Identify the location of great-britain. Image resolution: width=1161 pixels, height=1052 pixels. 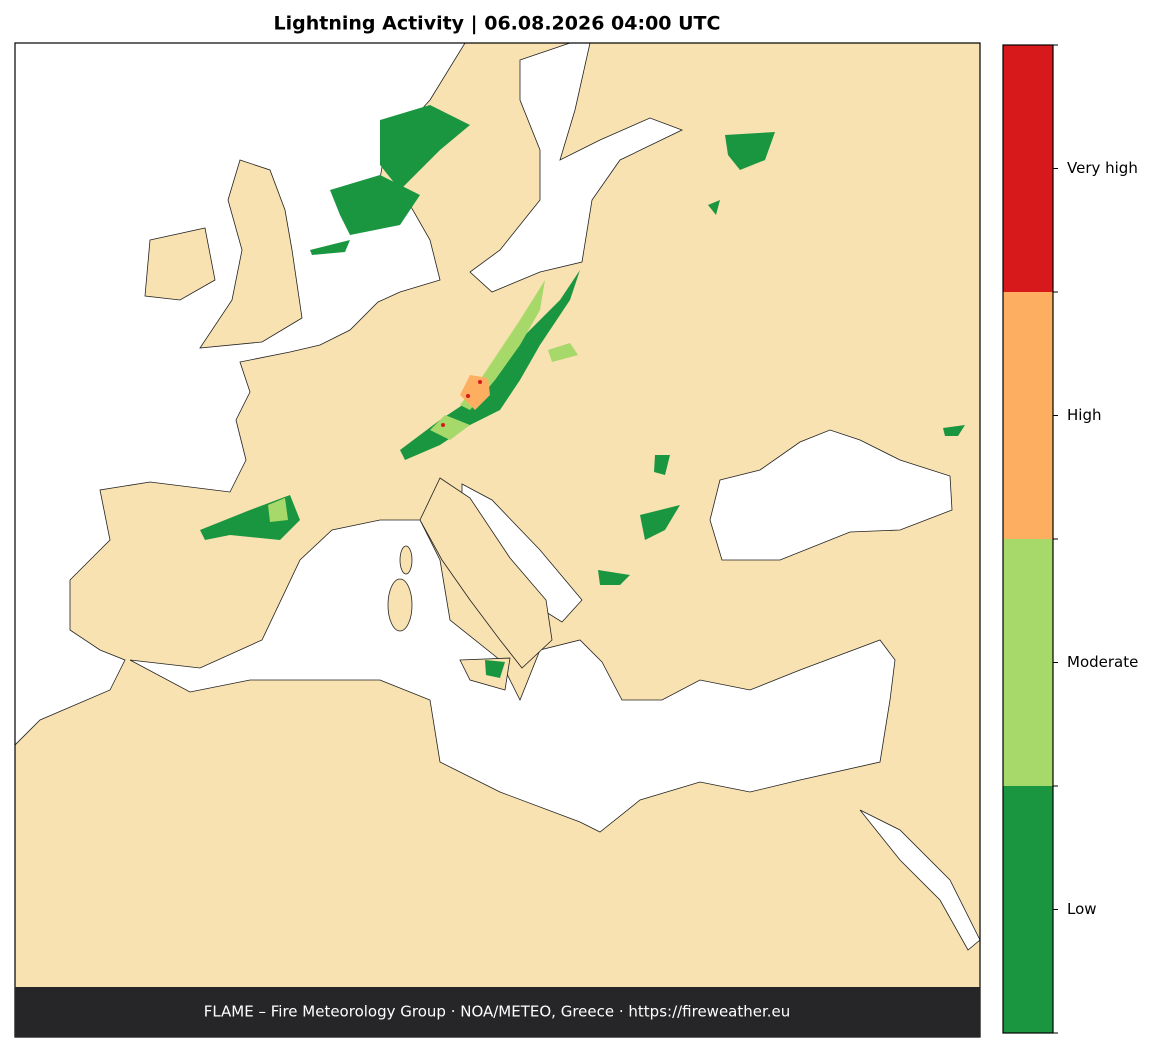
(251, 254).